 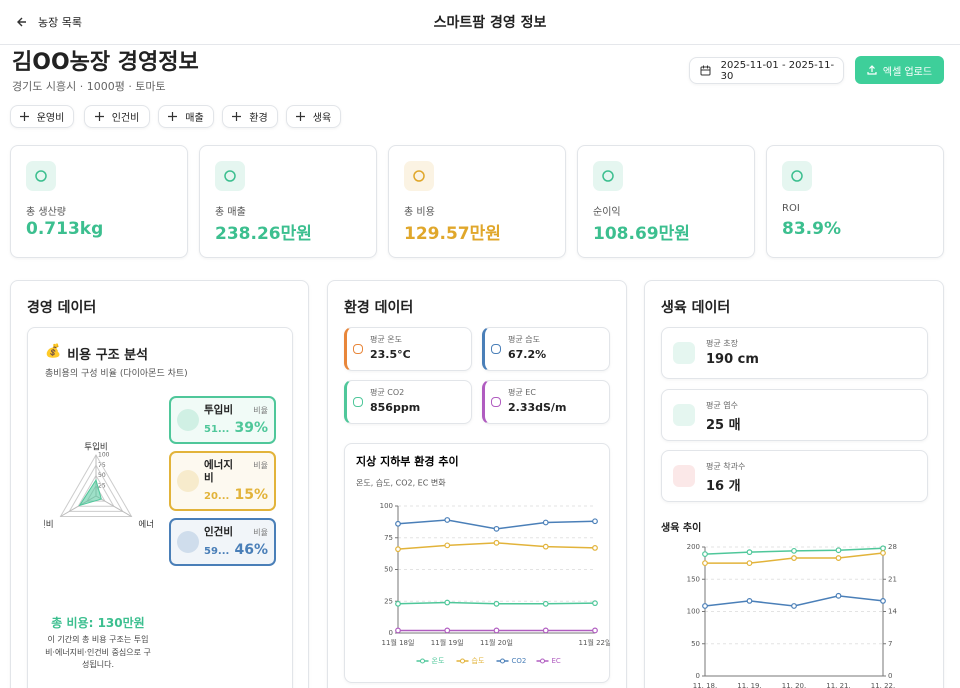 I want to click on add-button: 생육, so click(x=313, y=116).